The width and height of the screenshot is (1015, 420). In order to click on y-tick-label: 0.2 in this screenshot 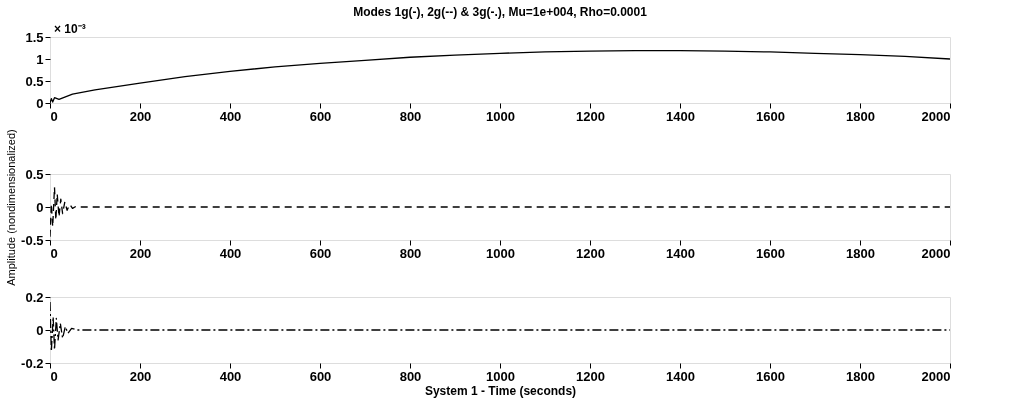, I will do `click(34, 297)`.